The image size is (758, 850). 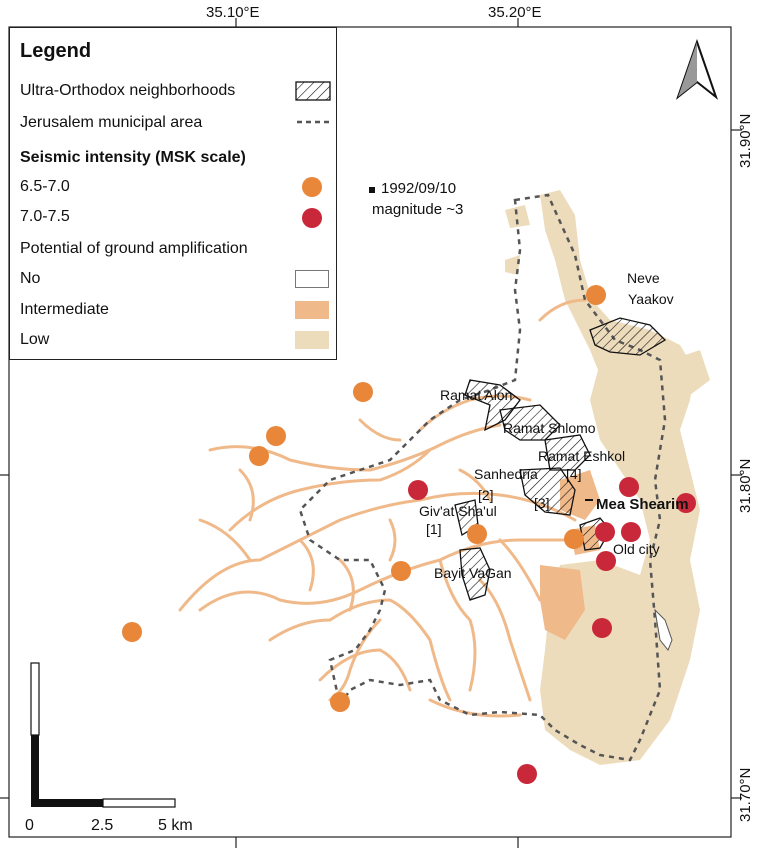 What do you see at coordinates (473, 573) in the screenshot?
I see `label-bayit-vagan: Bayit VaGan` at bounding box center [473, 573].